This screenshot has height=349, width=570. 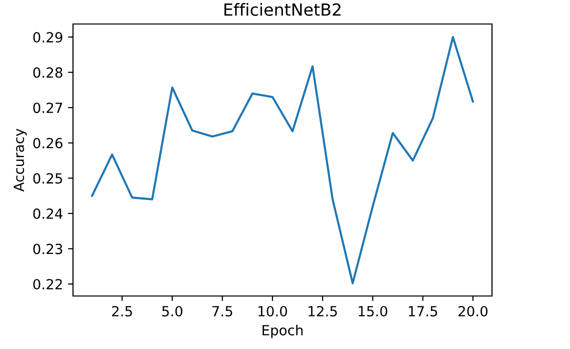 What do you see at coordinates (373, 311) in the screenshot?
I see `x-tick-label: 15.0` at bounding box center [373, 311].